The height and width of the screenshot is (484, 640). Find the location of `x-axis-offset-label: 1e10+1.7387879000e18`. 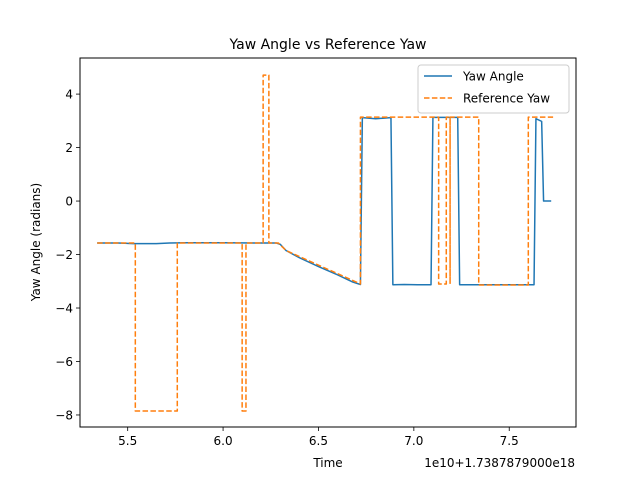

x-axis-offset-label: 1e10+1.7387879000e18 is located at coordinates (499, 463).